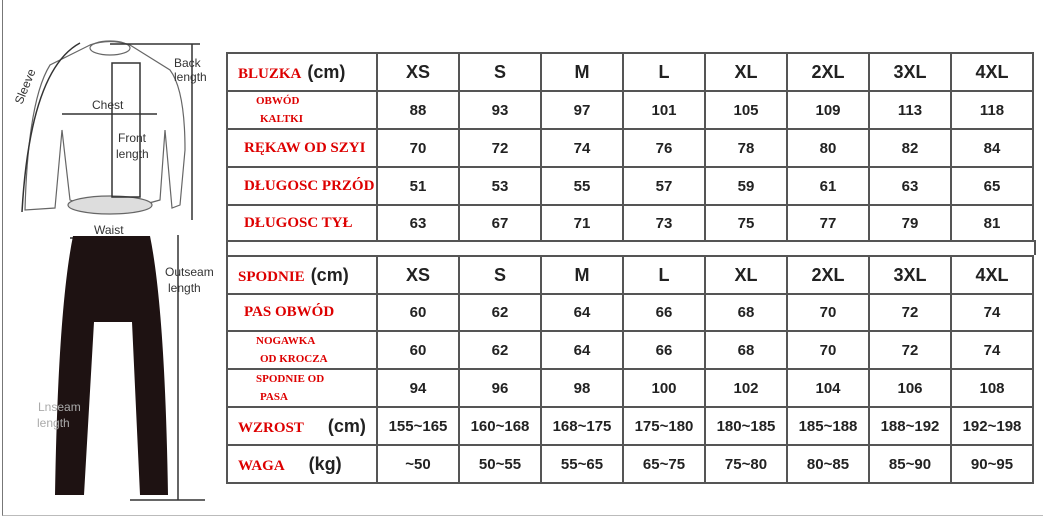 Image resolution: width=1044 pixels, height=517 pixels. Describe the element at coordinates (630, 72) in the screenshot. I see `size-header-row: BLUZKA (cm) XS S M L XL 2XL 3XL 4XL` at that location.